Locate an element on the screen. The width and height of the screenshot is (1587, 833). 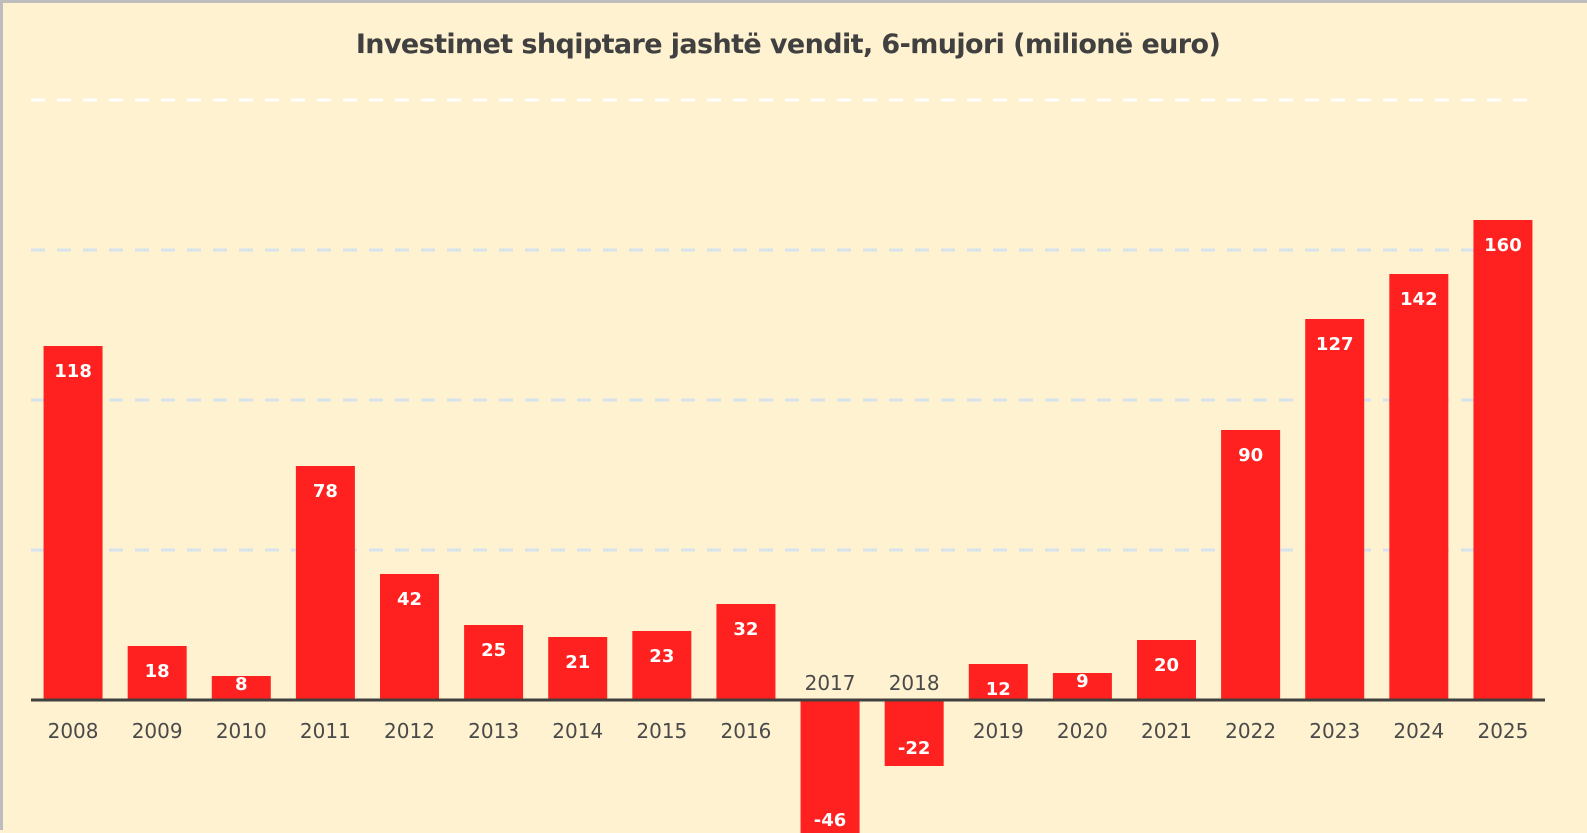
data-label: 25 is located at coordinates (493, 650).